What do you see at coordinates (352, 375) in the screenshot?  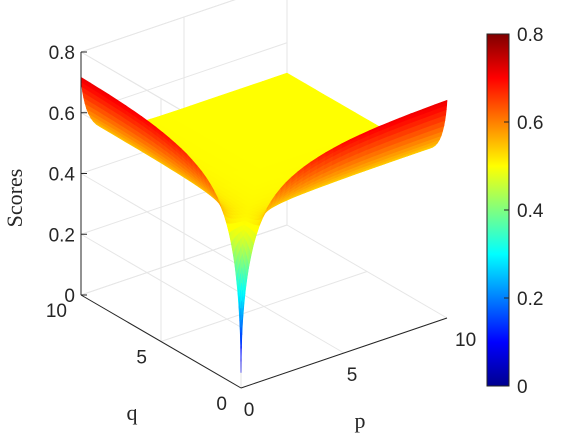 I see `x-tick-label: 5` at bounding box center [352, 375].